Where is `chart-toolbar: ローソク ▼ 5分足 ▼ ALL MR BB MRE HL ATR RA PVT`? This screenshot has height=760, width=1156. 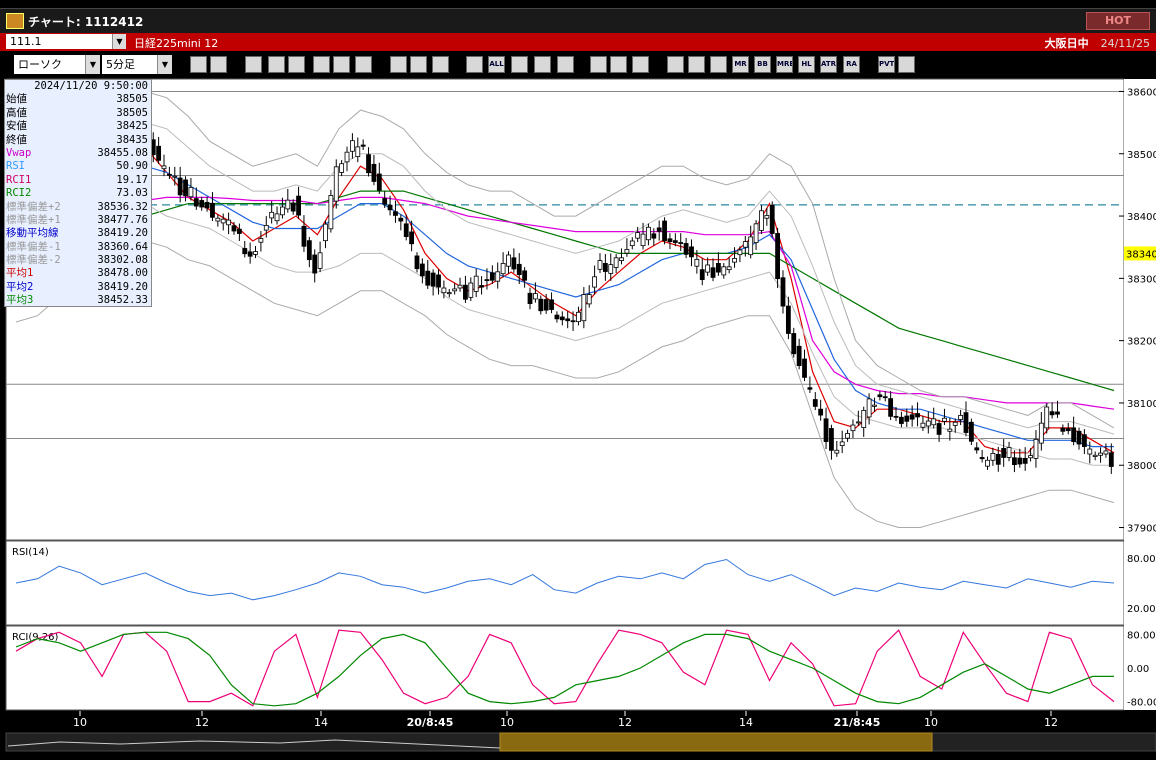 chart-toolbar: ローソク ▼ 5分足 ▼ ALL MR BB MRE HL ATR RA PVT is located at coordinates (578, 65).